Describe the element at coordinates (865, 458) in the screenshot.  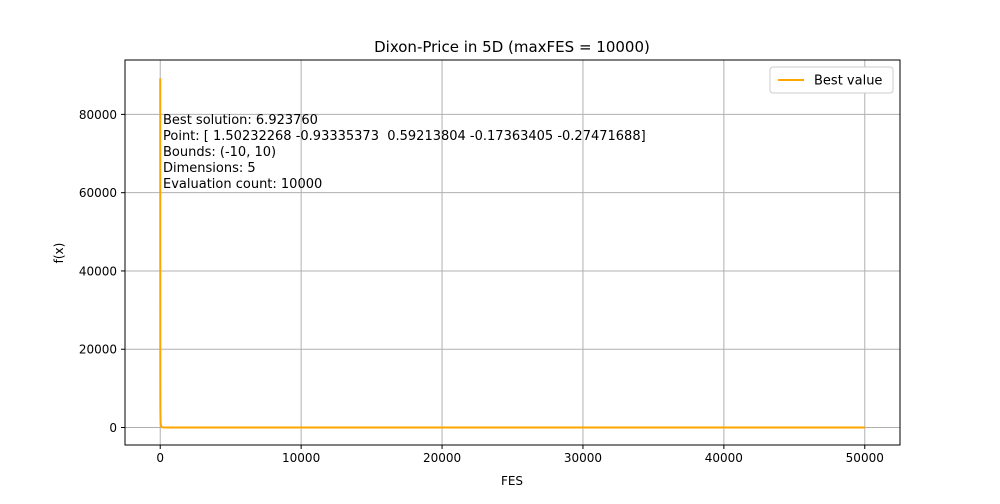
I see `x-tick-label: 50000` at that location.